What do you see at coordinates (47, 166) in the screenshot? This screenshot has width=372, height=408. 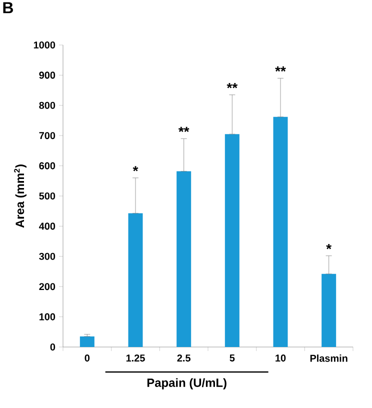 I see `y-tick-label: 600` at bounding box center [47, 166].